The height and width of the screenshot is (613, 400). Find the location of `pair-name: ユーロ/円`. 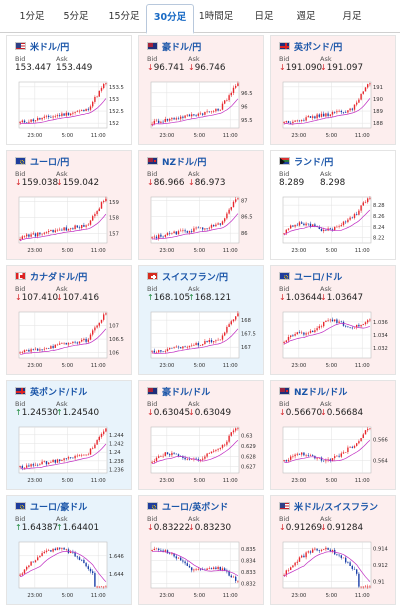

pair-name: ユーロ/円 is located at coordinates (50, 162).